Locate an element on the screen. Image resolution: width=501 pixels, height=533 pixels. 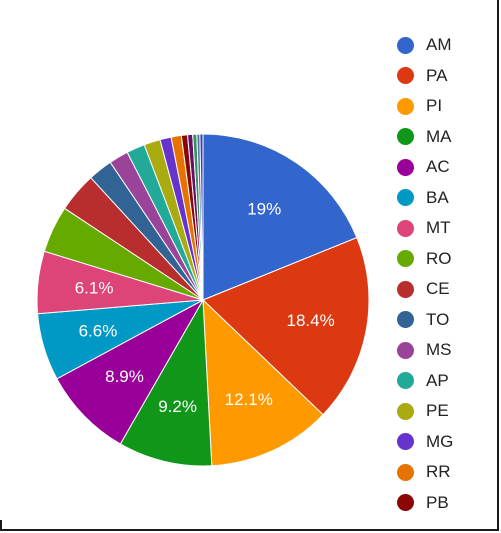
legend-label: AP is located at coordinates (437, 380).